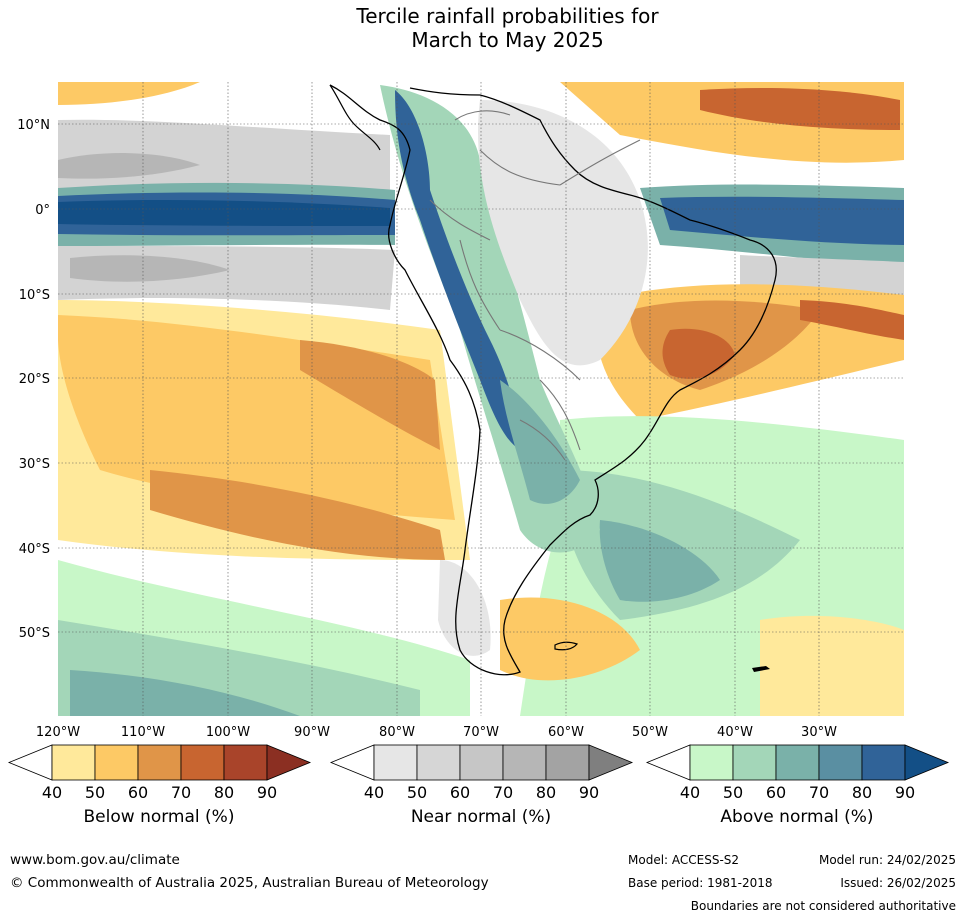 This screenshot has height=919, width=965. I want to click on near-normal-s-atlantic, so click(822, 277).